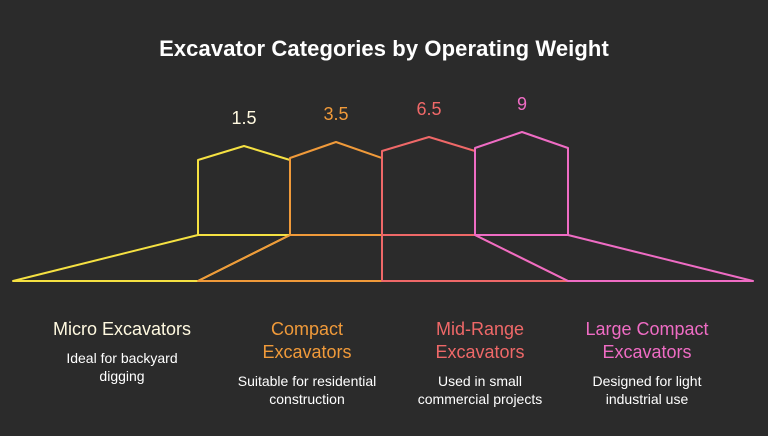  Describe the element at coordinates (151, 213) in the screenshot. I see `house-shape-micro` at that location.